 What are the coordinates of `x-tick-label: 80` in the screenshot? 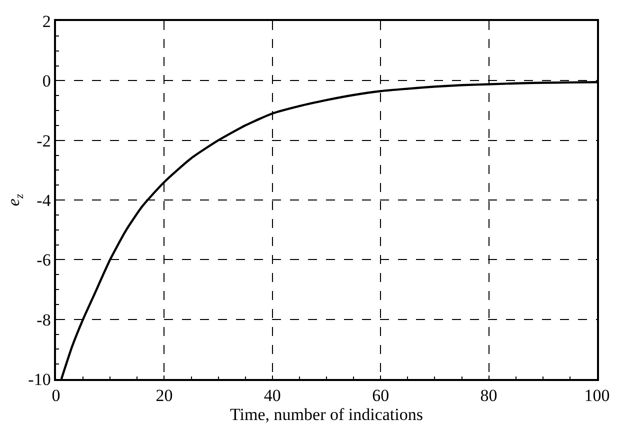 It's located at (489, 396).